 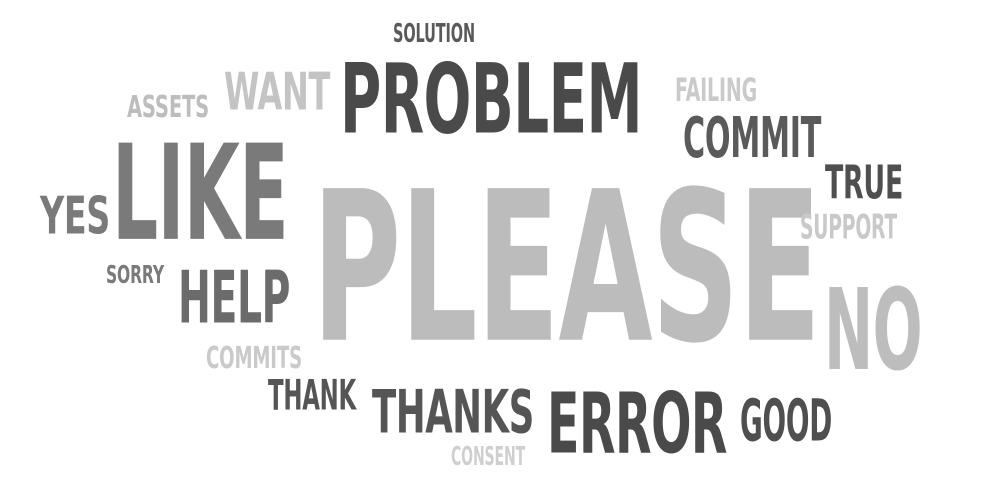 What do you see at coordinates (864, 182) in the screenshot?
I see `word-true: TRUE` at bounding box center [864, 182].